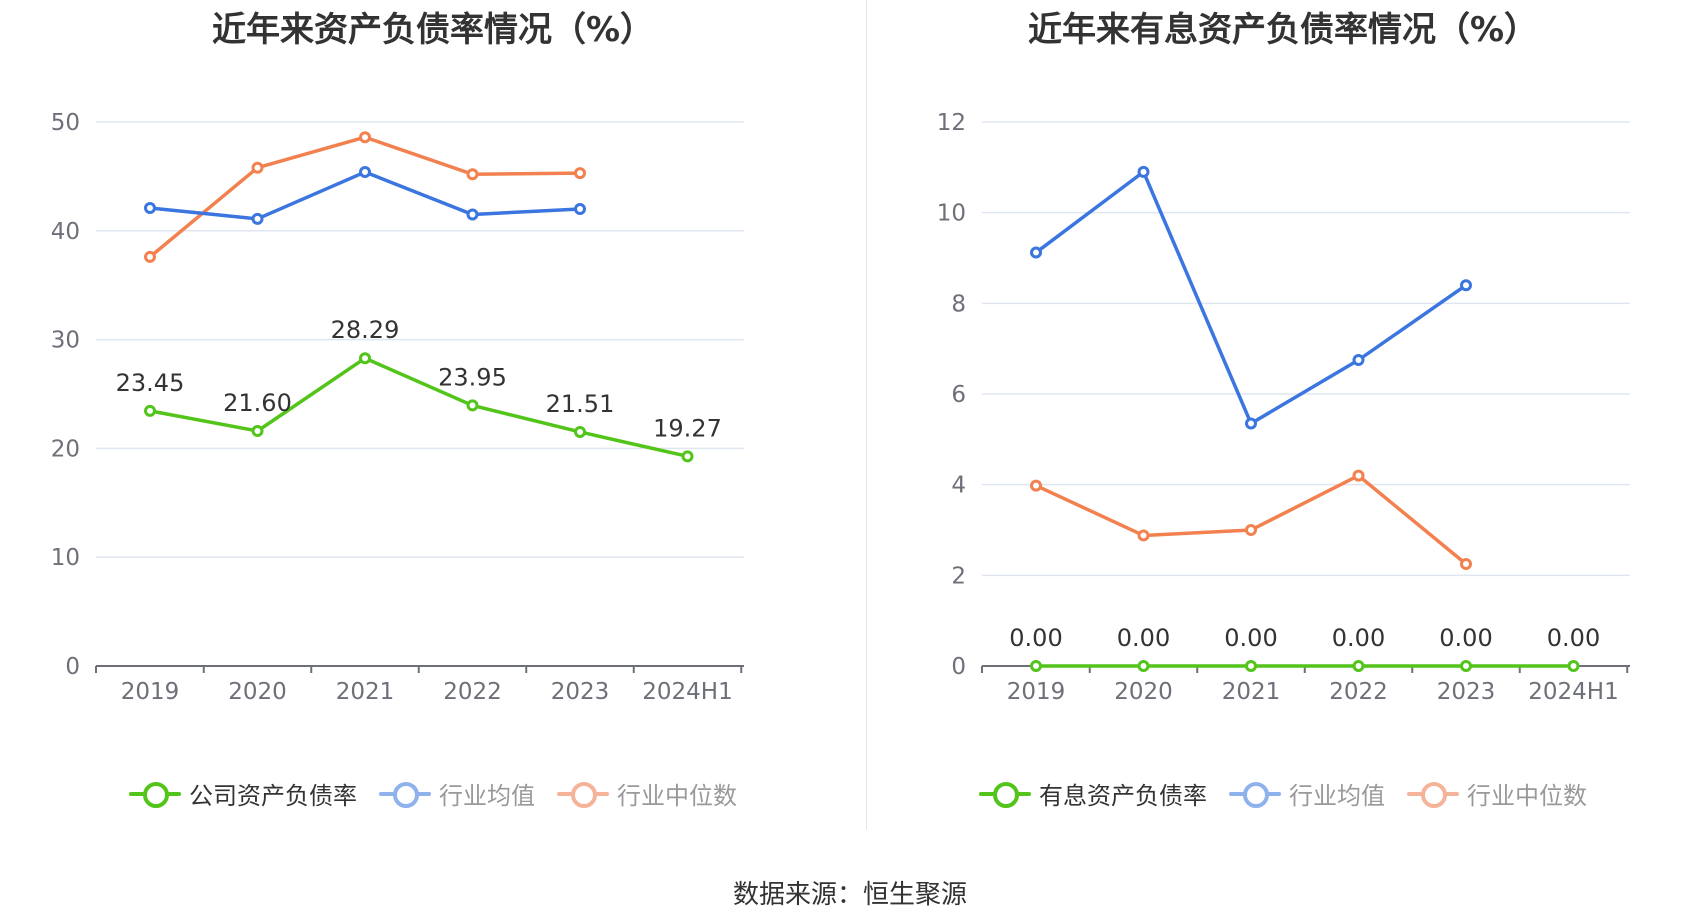  Describe the element at coordinates (580, 404) in the screenshot. I see `data-label: 21.51` at that location.